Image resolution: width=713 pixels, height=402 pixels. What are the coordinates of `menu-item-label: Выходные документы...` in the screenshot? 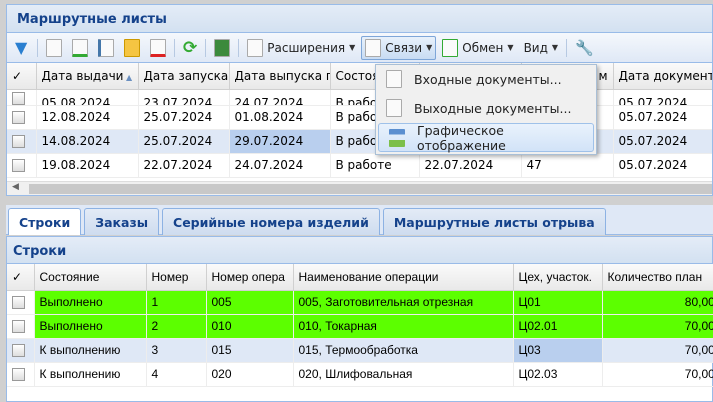 It's located at (493, 108).